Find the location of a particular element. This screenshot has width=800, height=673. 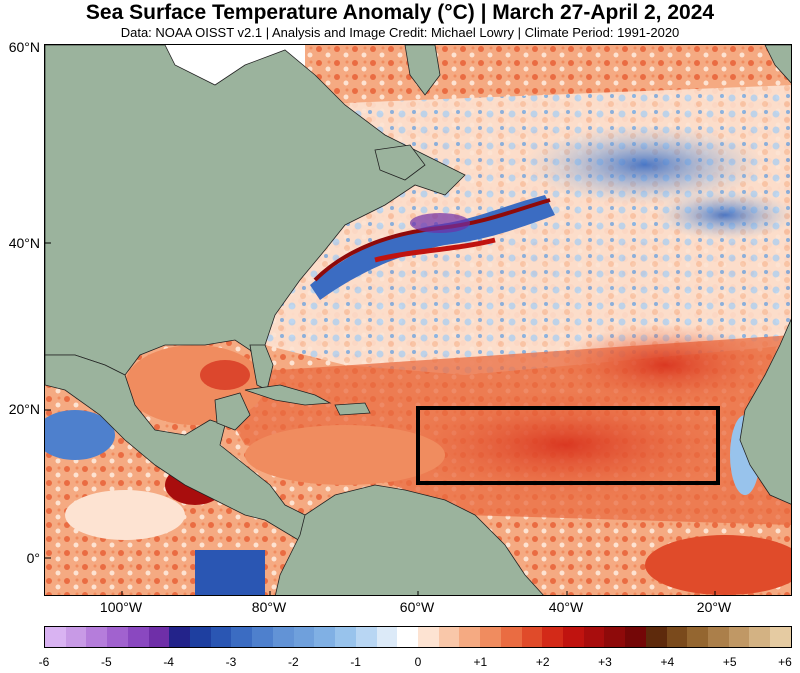

colorbar is located at coordinates (418, 637).